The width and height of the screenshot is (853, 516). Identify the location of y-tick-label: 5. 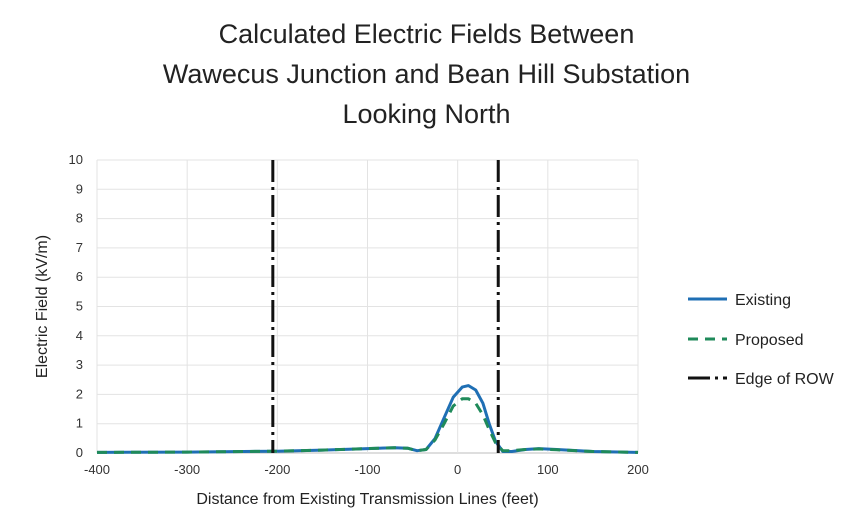
(79, 306).